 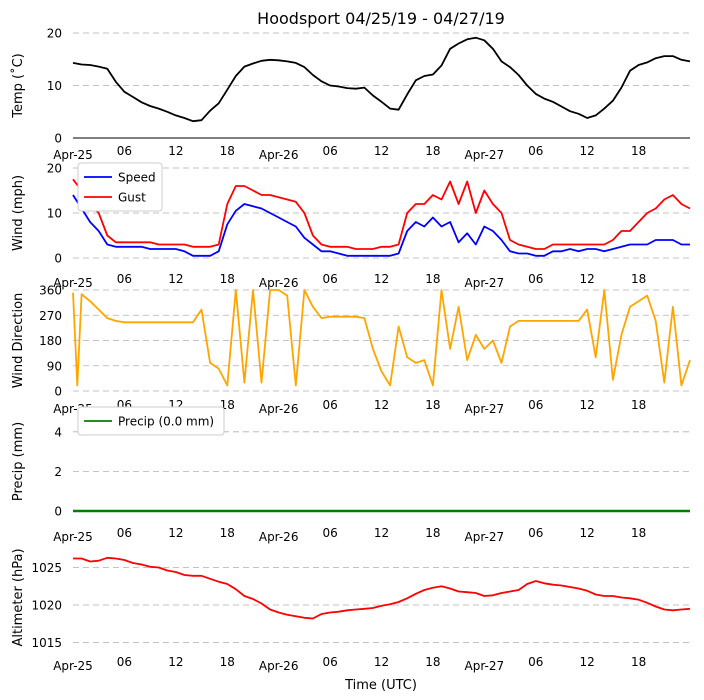 What do you see at coordinates (58, 432) in the screenshot?
I see `y-tick-label-precip-4: 4` at bounding box center [58, 432].